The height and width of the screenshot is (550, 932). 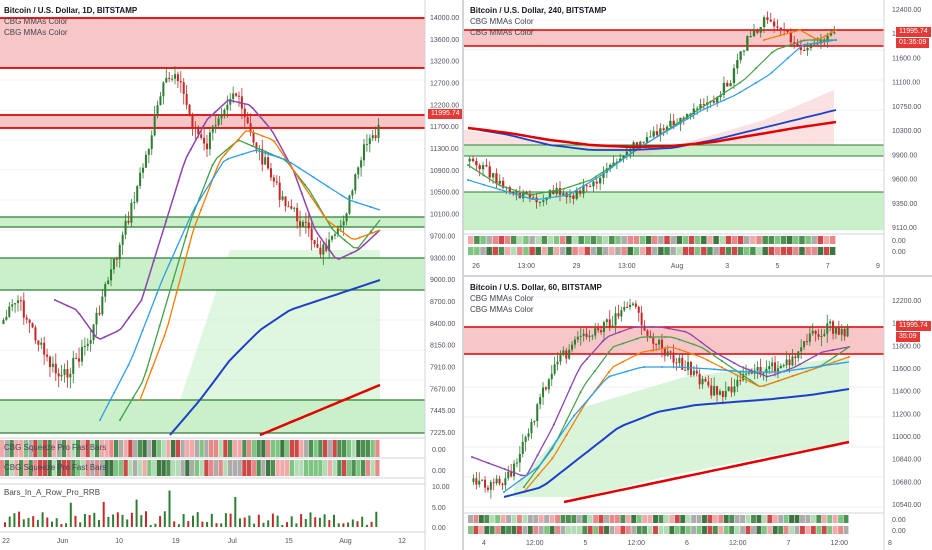 What do you see at coordinates (904, 180) in the screenshot?
I see `4h-price-tick: 9600.00` at bounding box center [904, 180].